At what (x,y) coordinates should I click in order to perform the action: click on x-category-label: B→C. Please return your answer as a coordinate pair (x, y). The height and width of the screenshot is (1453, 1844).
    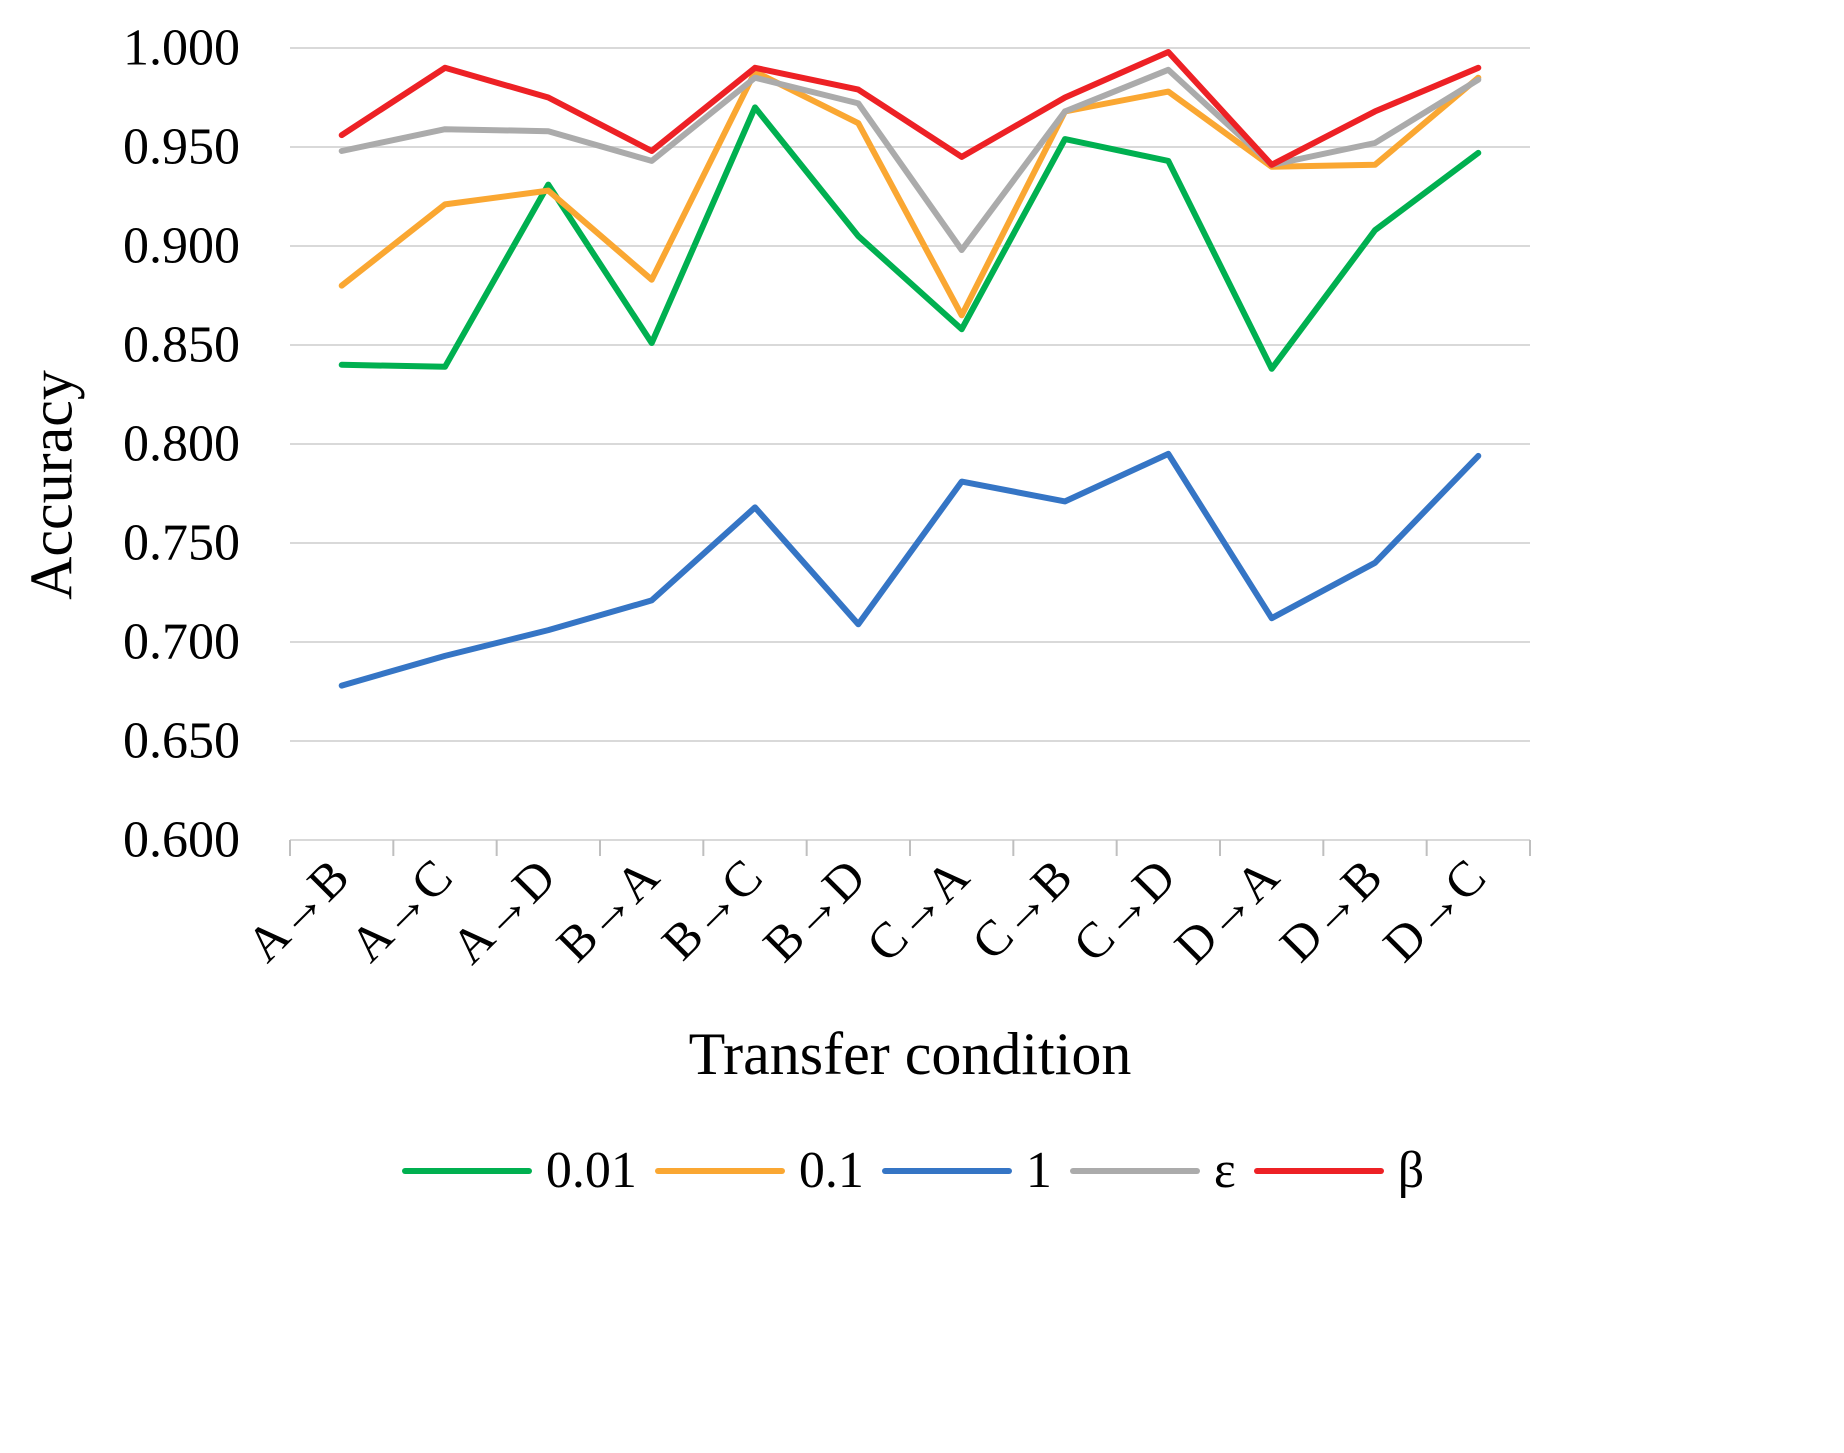
    Looking at the image, I should click on (712, 909).